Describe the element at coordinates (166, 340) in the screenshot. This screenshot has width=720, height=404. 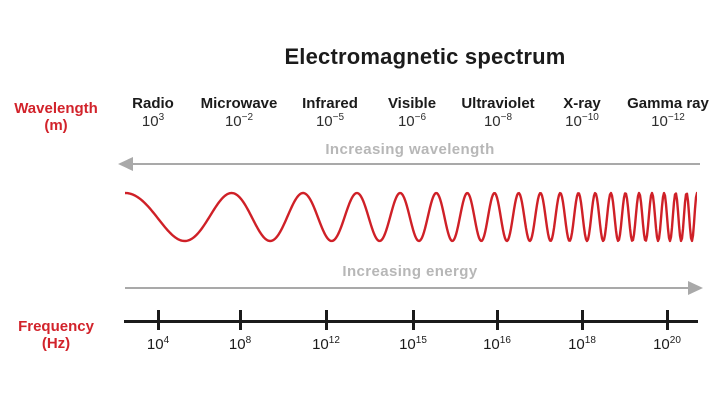
I see `tick-label-exp: 4` at that location.